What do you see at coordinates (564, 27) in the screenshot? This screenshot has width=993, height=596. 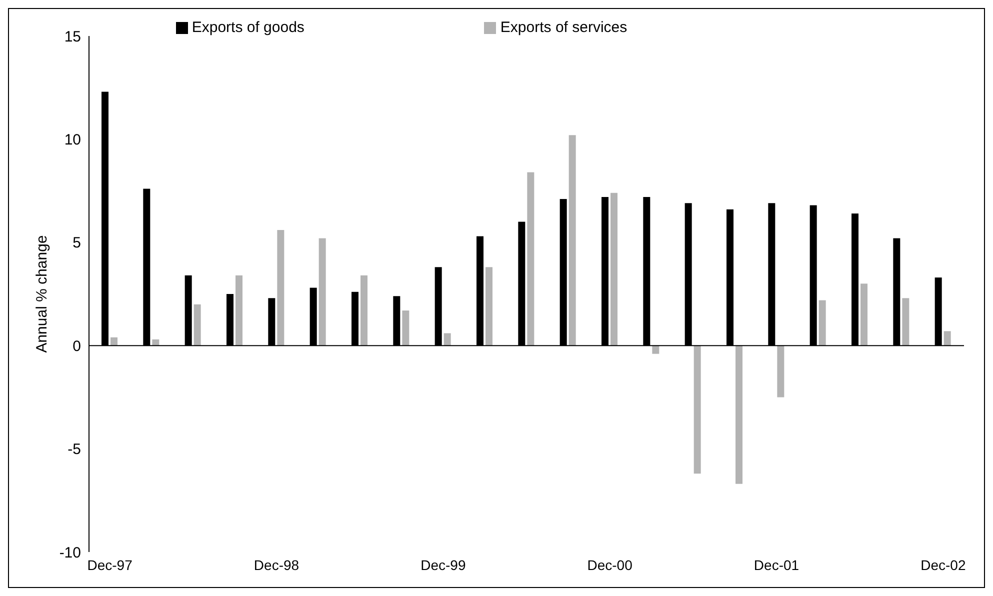 I see `legend-label: Exports of services` at bounding box center [564, 27].